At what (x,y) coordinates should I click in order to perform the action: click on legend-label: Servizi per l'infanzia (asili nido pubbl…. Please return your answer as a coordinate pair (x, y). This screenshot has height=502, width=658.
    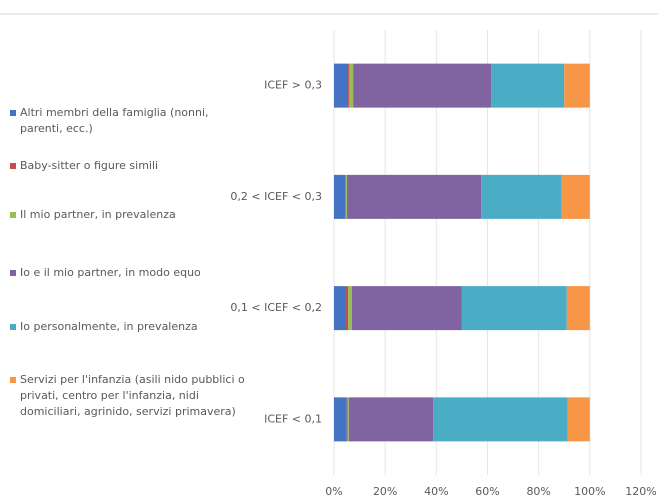
    Looking at the image, I should click on (132, 395).